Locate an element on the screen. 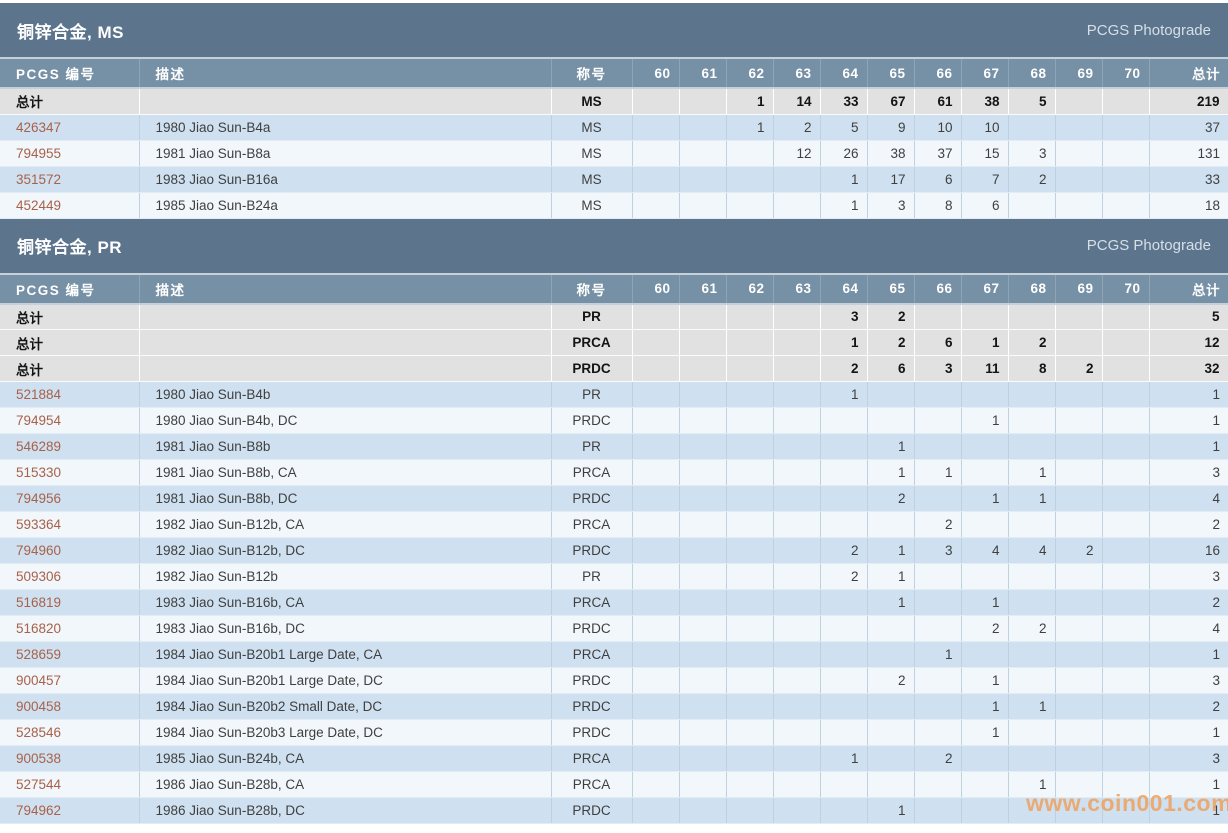 This screenshot has height=833, width=1228. pcgs-number-cell: 900538 is located at coordinates (70, 758).